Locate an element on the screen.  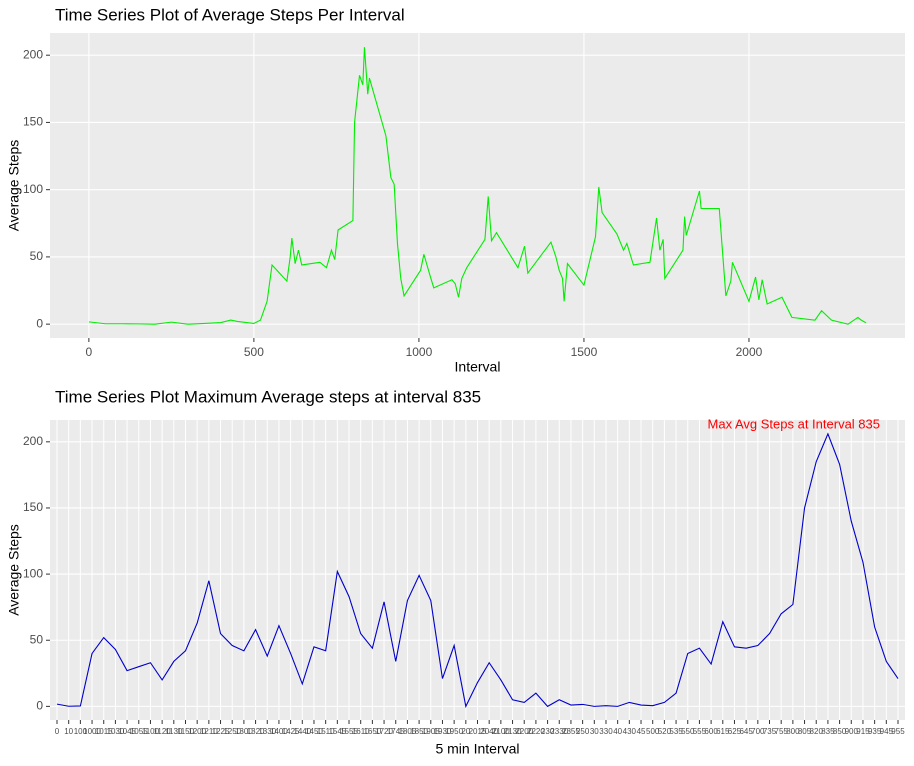
annotation: Max Avg Steps at Interval 835 is located at coordinates (794, 423).